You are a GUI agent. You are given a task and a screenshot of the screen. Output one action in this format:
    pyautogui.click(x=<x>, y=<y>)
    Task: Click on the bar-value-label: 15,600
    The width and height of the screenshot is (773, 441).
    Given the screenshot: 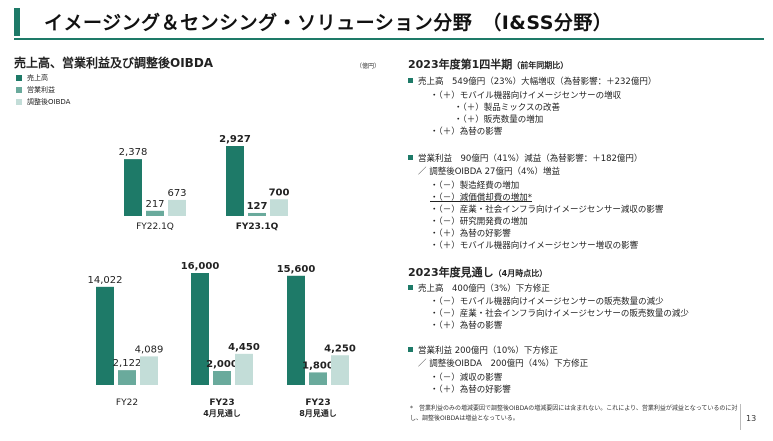 What is the action you would take?
    pyautogui.click(x=296, y=269)
    